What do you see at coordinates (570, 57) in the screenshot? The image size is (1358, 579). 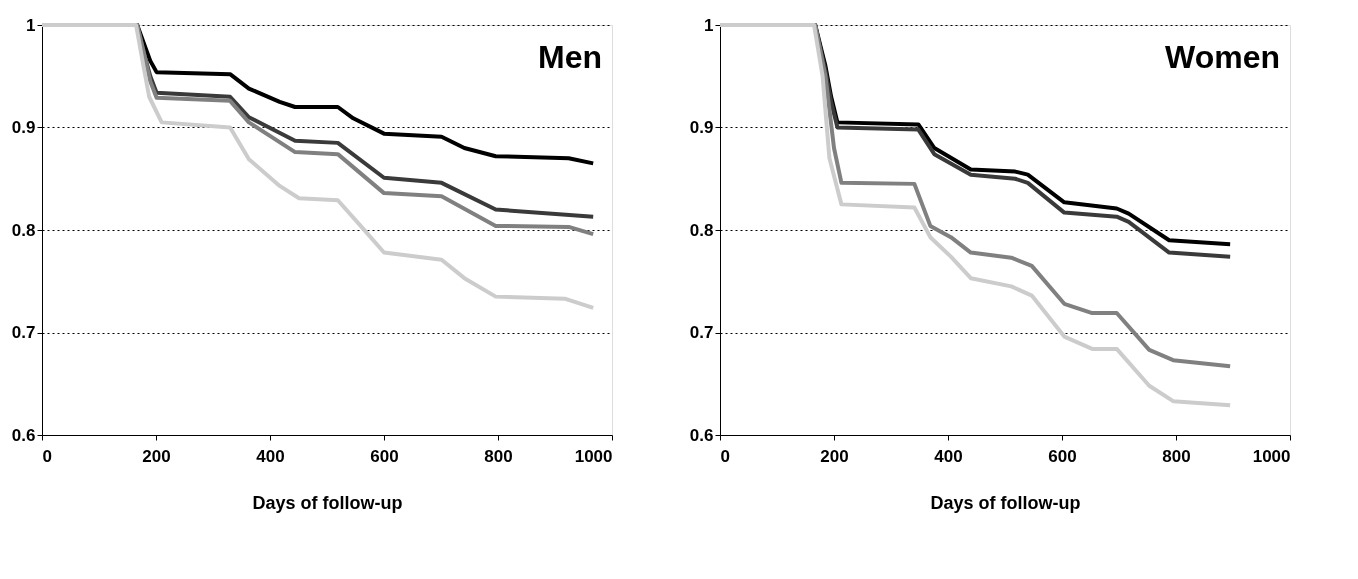 I see `annotation: Men` at bounding box center [570, 57].